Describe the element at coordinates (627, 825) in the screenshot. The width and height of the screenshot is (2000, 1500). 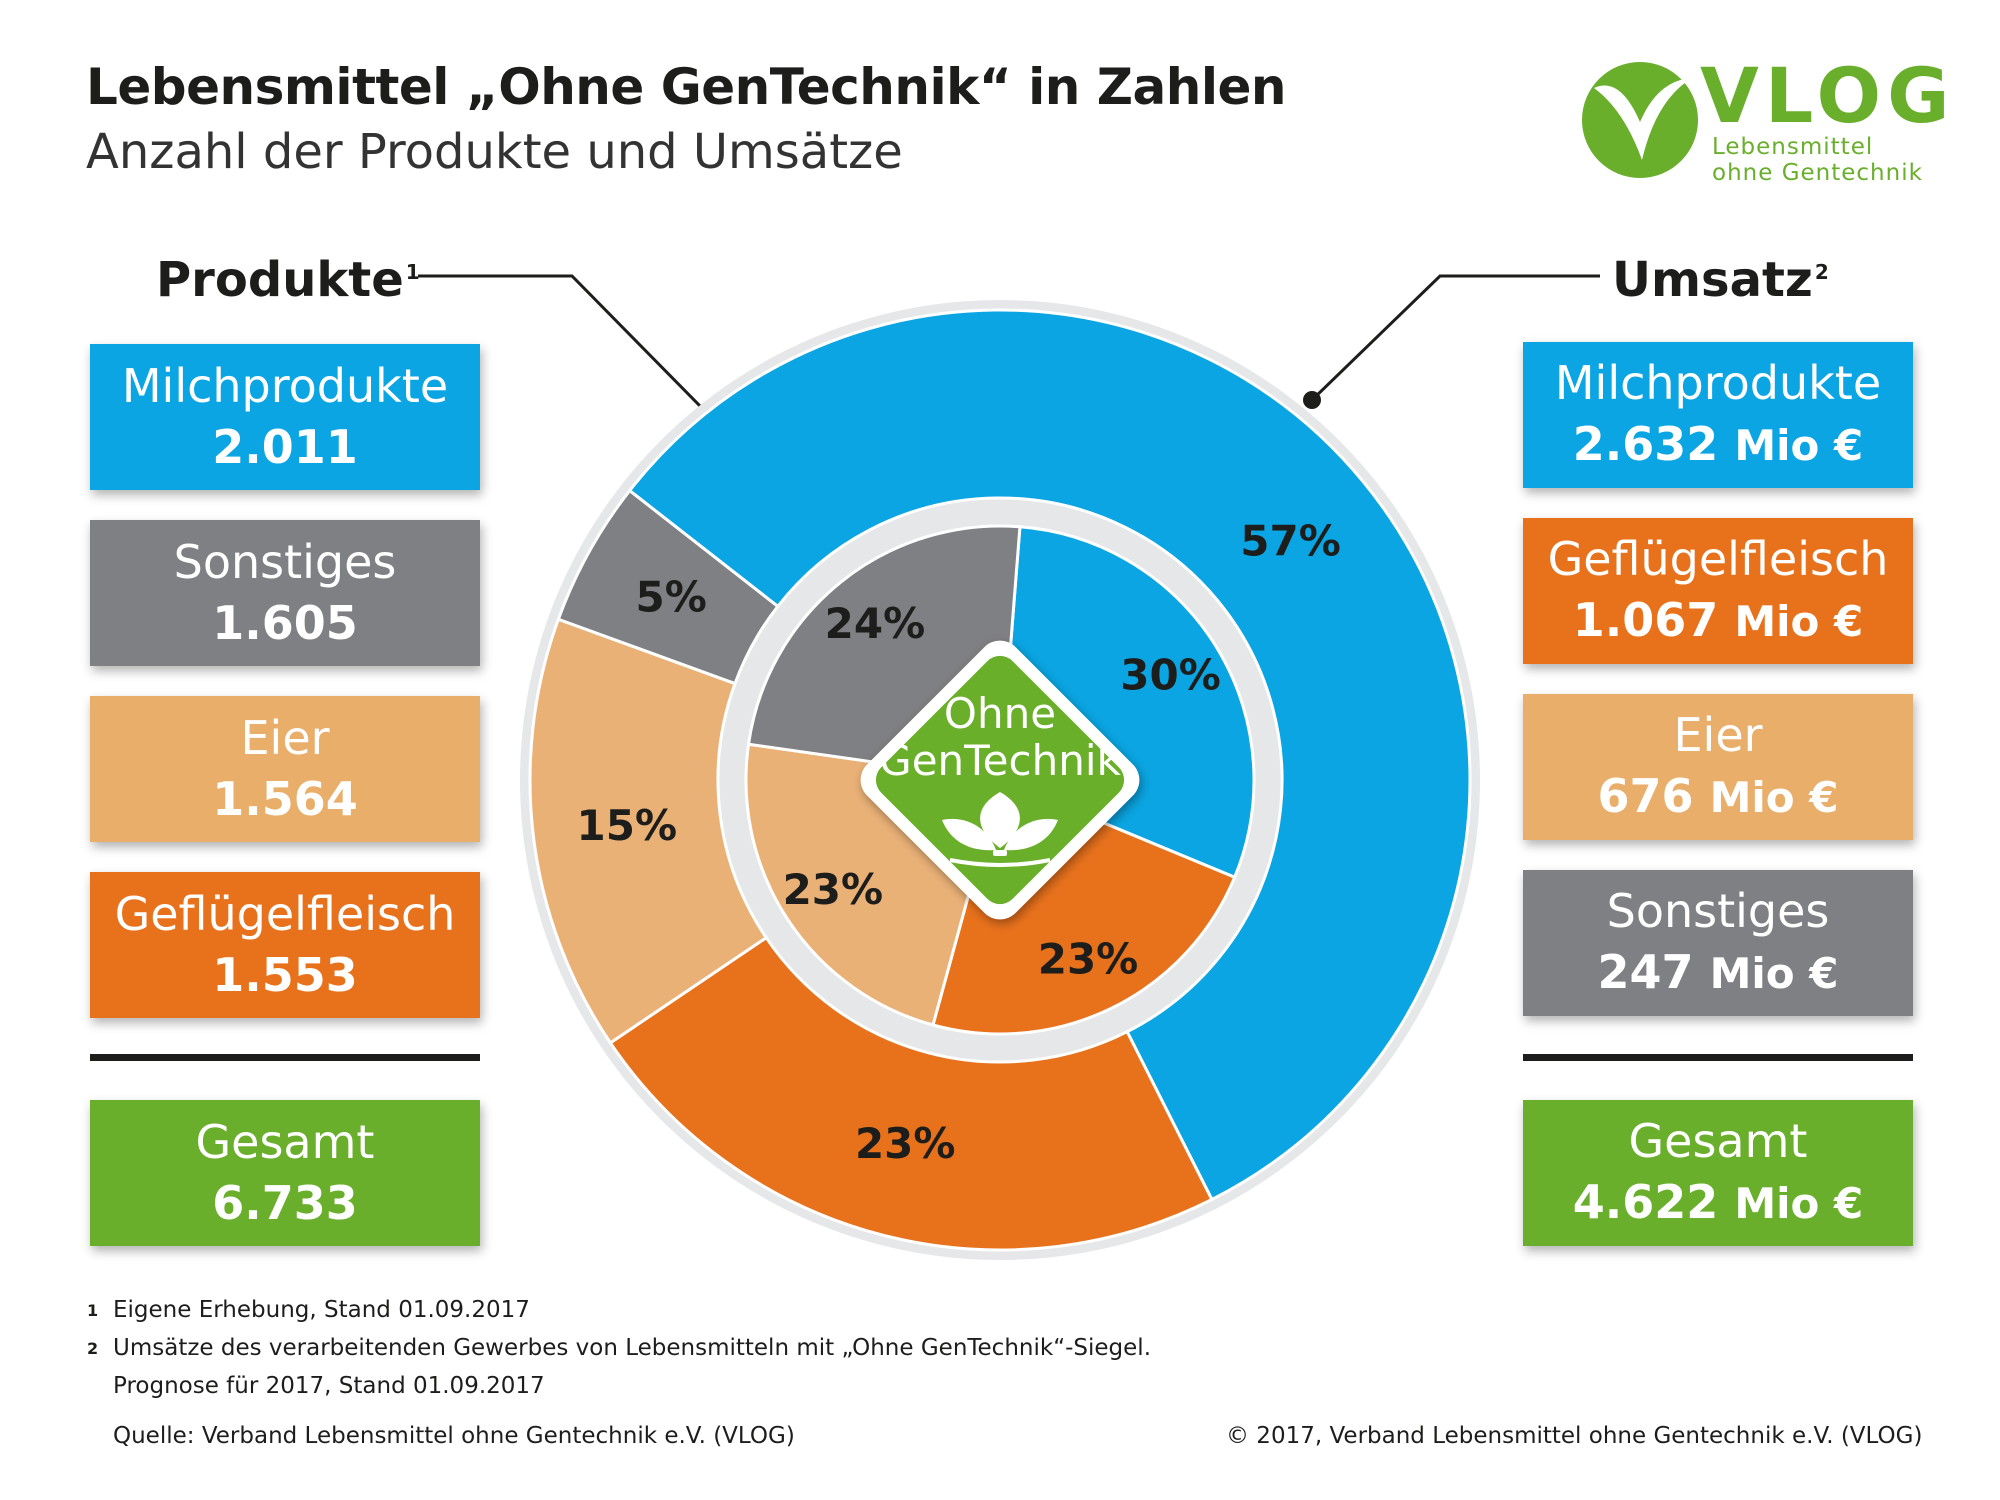
I see `outer-slice-label-eier: 15%` at that location.